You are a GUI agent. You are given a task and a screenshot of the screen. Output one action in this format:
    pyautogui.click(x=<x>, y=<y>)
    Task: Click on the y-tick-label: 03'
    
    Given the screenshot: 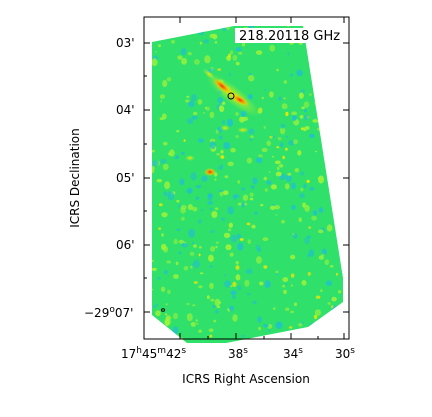 What is the action you would take?
    pyautogui.click(x=125, y=43)
    